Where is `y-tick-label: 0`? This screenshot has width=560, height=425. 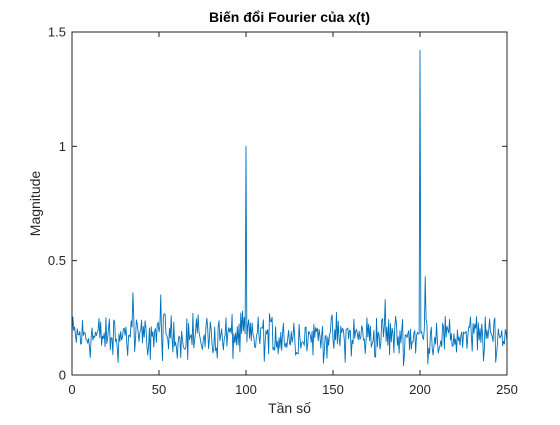
y-tick-label: 0 is located at coordinates (62, 375).